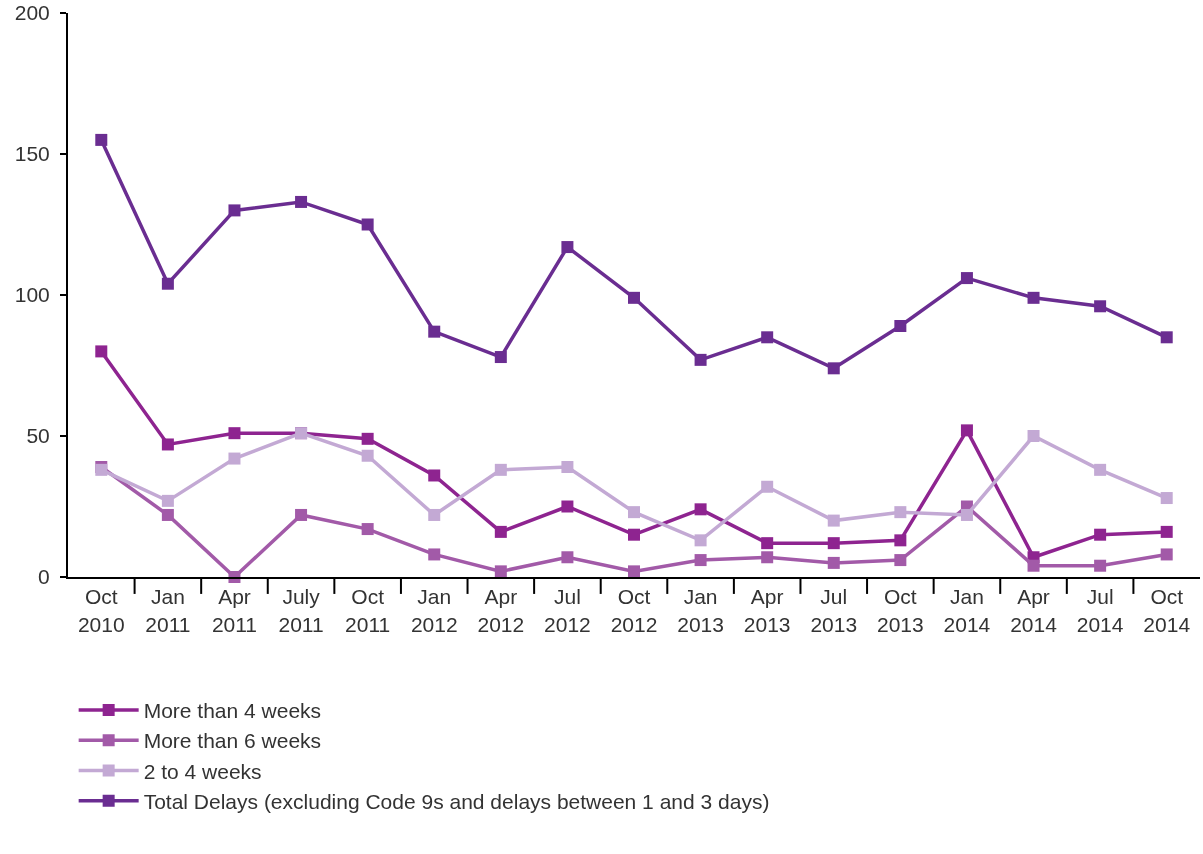  What do you see at coordinates (301, 610) in the screenshot?
I see `x-tick-label: July 2011` at bounding box center [301, 610].